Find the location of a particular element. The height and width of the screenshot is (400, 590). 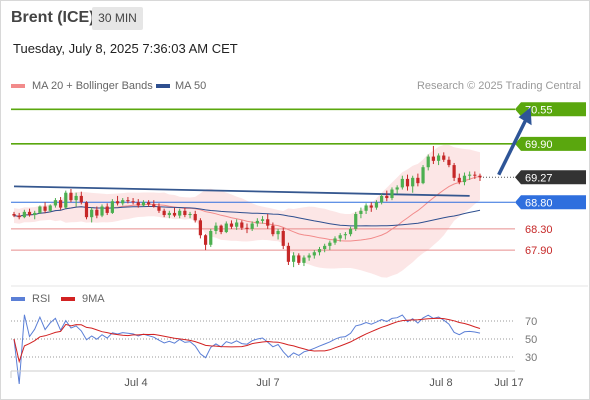

timestamp: Tuesday, July 8, 2025 7:36:03 AM CET is located at coordinates (125, 48).